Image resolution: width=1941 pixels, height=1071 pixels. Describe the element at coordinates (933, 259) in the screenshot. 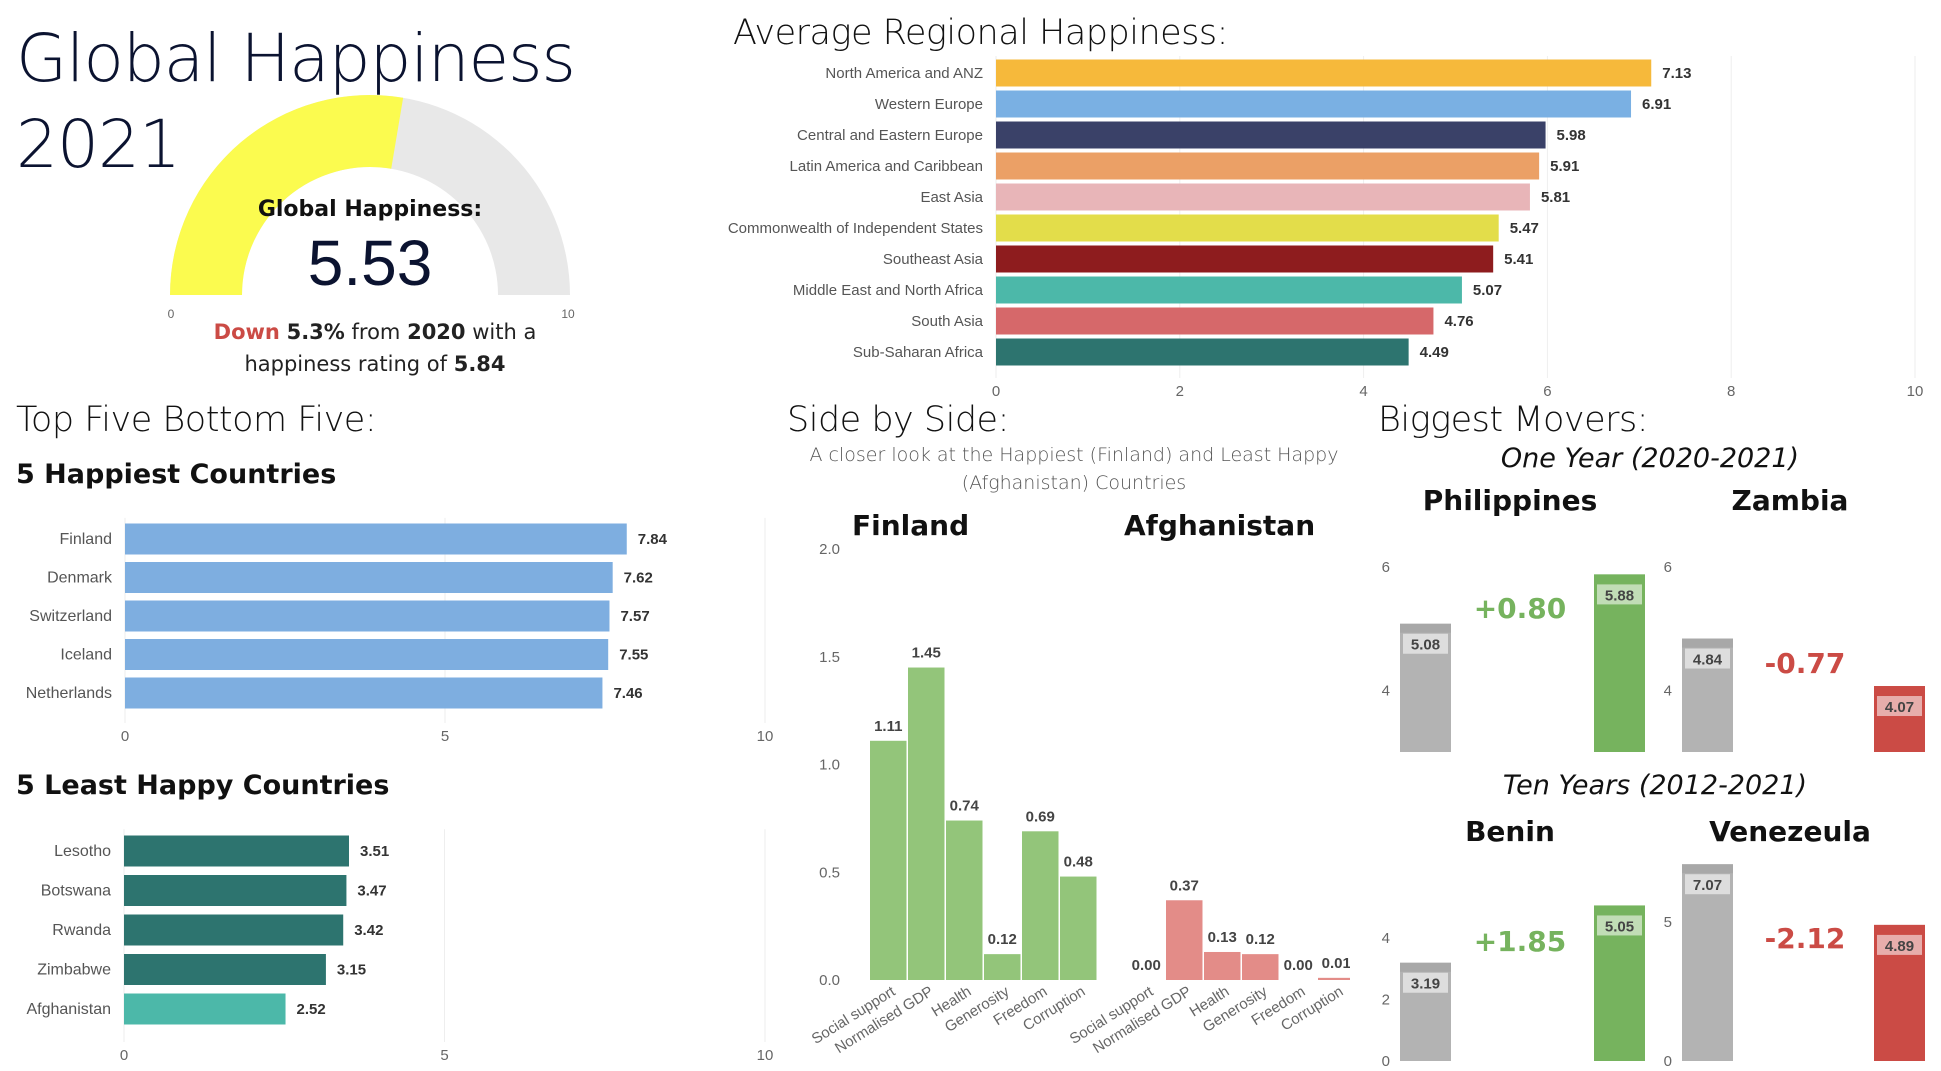

I see `category-label: Southeast Asia` at that location.